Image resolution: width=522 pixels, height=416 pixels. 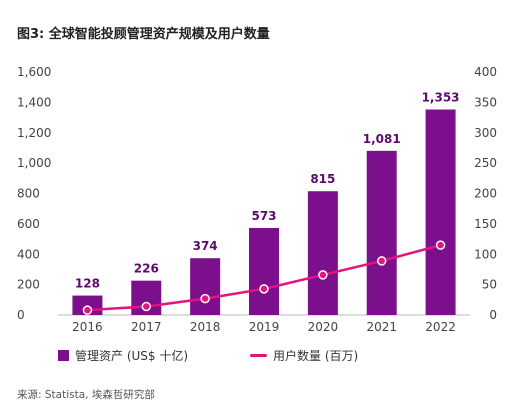 What do you see at coordinates (316, 356) in the screenshot?
I see `legend-label-users: 用户数量 (百万)` at bounding box center [316, 356].